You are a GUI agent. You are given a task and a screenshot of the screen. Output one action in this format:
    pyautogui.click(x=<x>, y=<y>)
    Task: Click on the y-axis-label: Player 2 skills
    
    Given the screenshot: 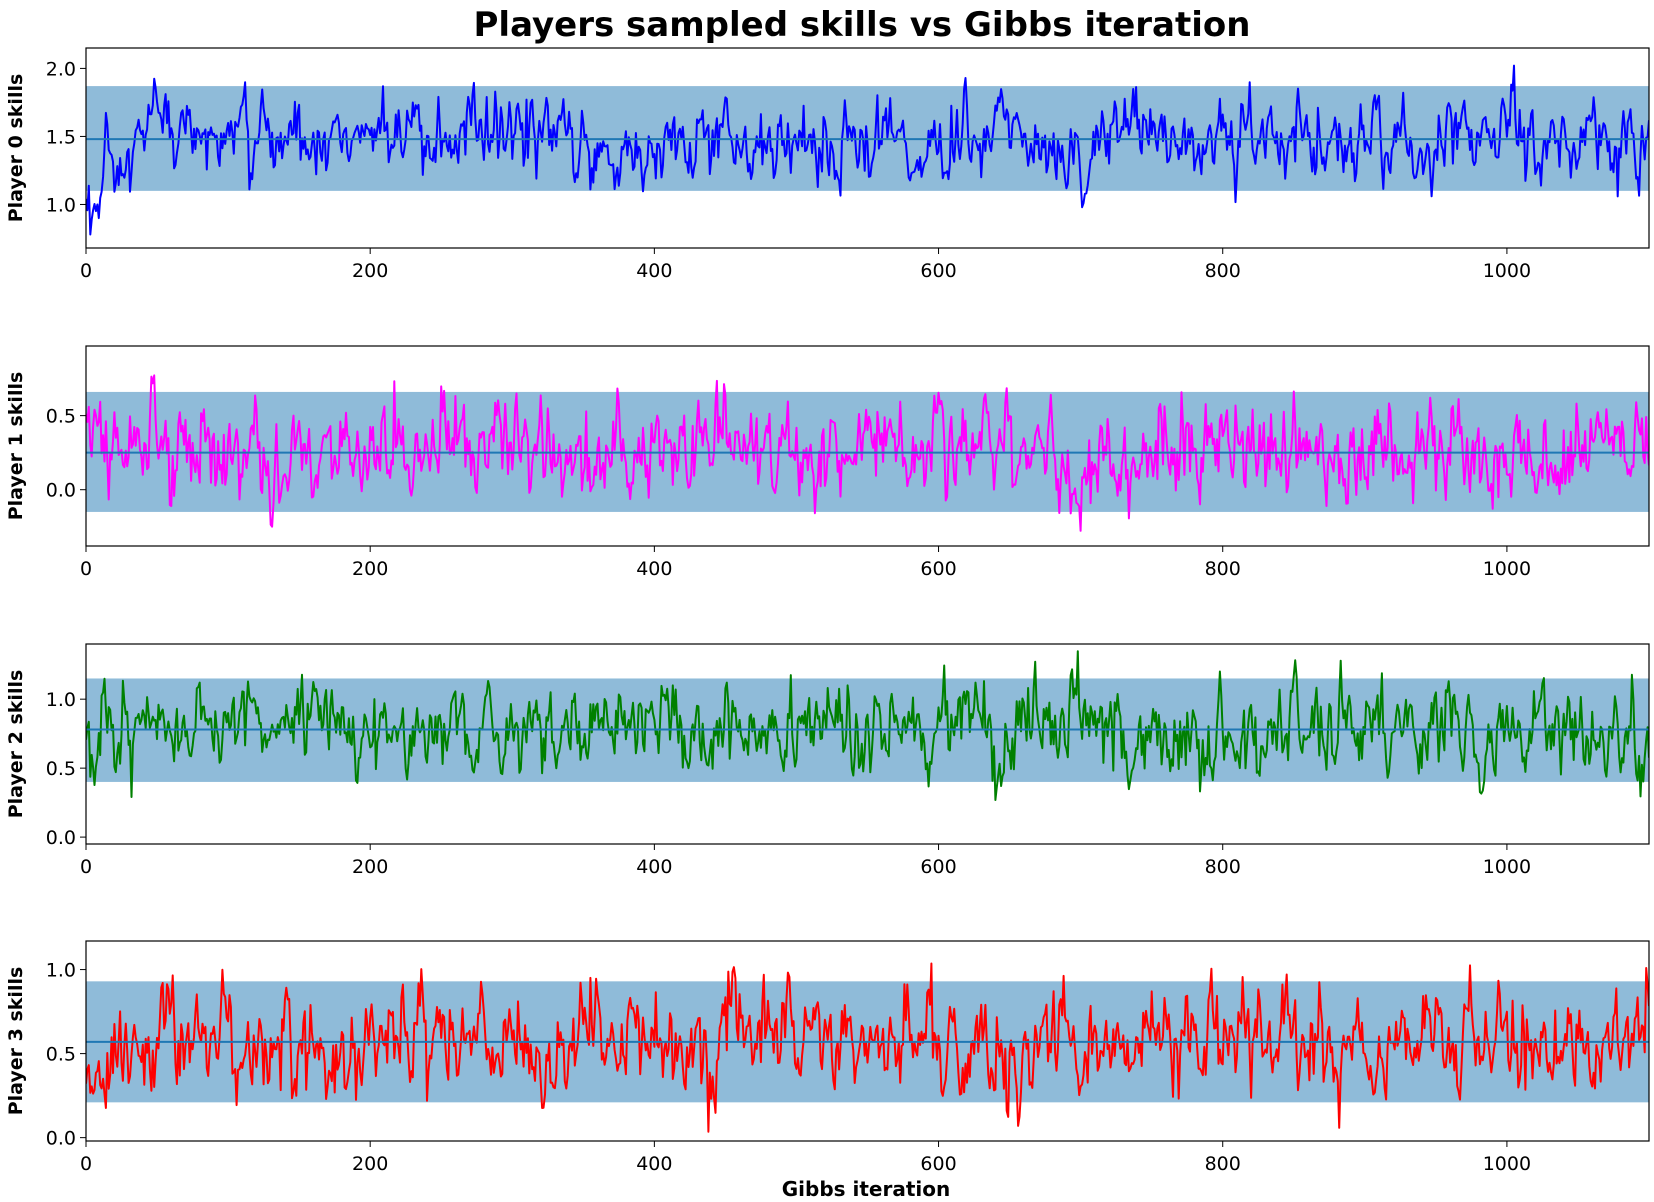 What is the action you would take?
    pyautogui.click(x=16, y=744)
    